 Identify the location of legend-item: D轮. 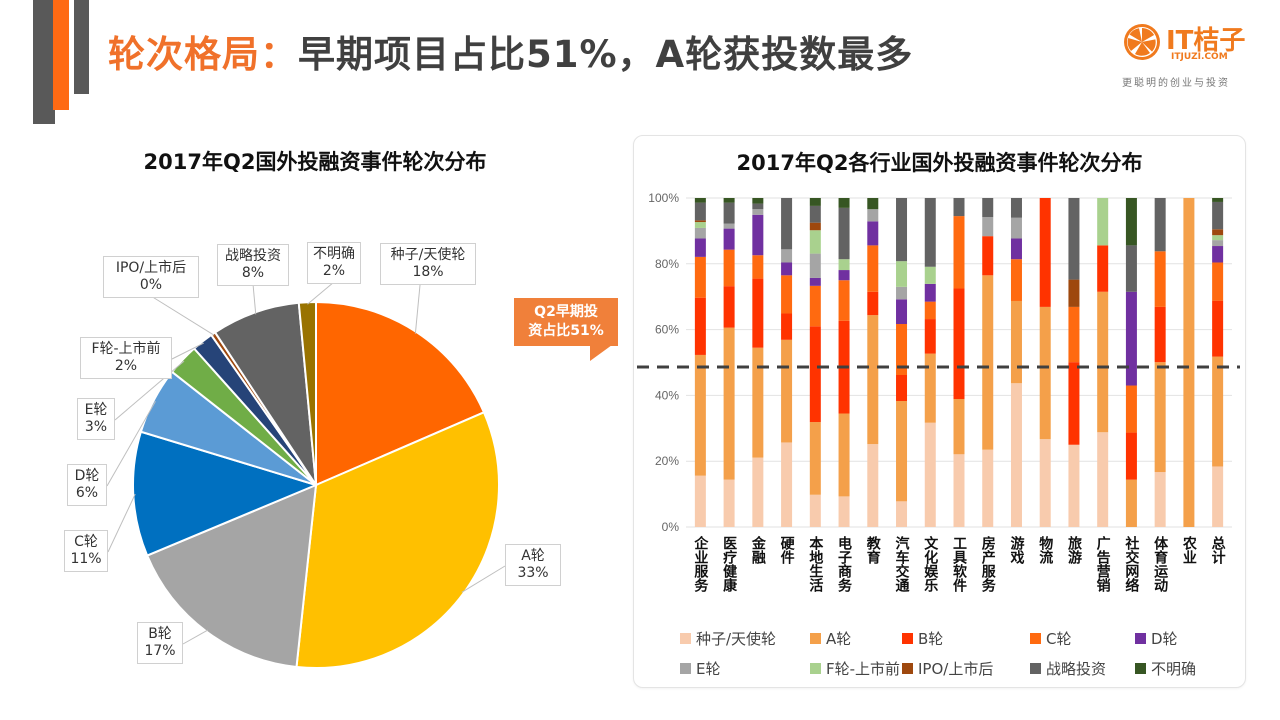
(1156, 638).